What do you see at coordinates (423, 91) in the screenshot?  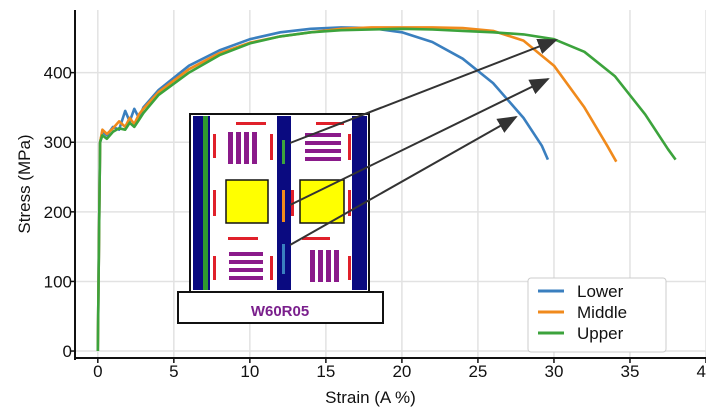 I see `arrow-upper` at bounding box center [423, 91].